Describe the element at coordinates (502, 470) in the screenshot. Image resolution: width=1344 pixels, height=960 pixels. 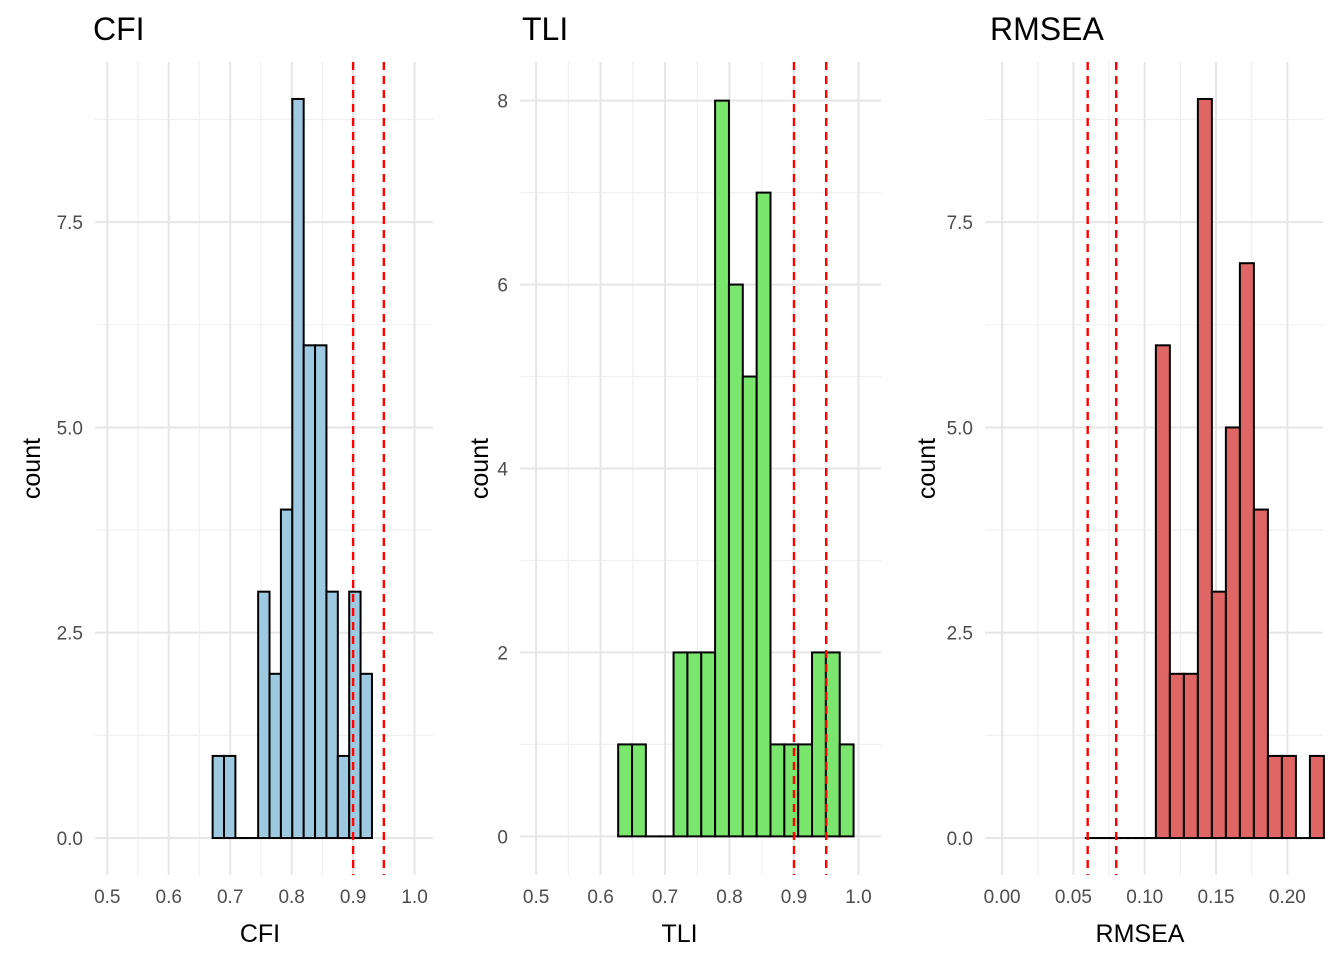
I see `y-tick-label: 4` at that location.